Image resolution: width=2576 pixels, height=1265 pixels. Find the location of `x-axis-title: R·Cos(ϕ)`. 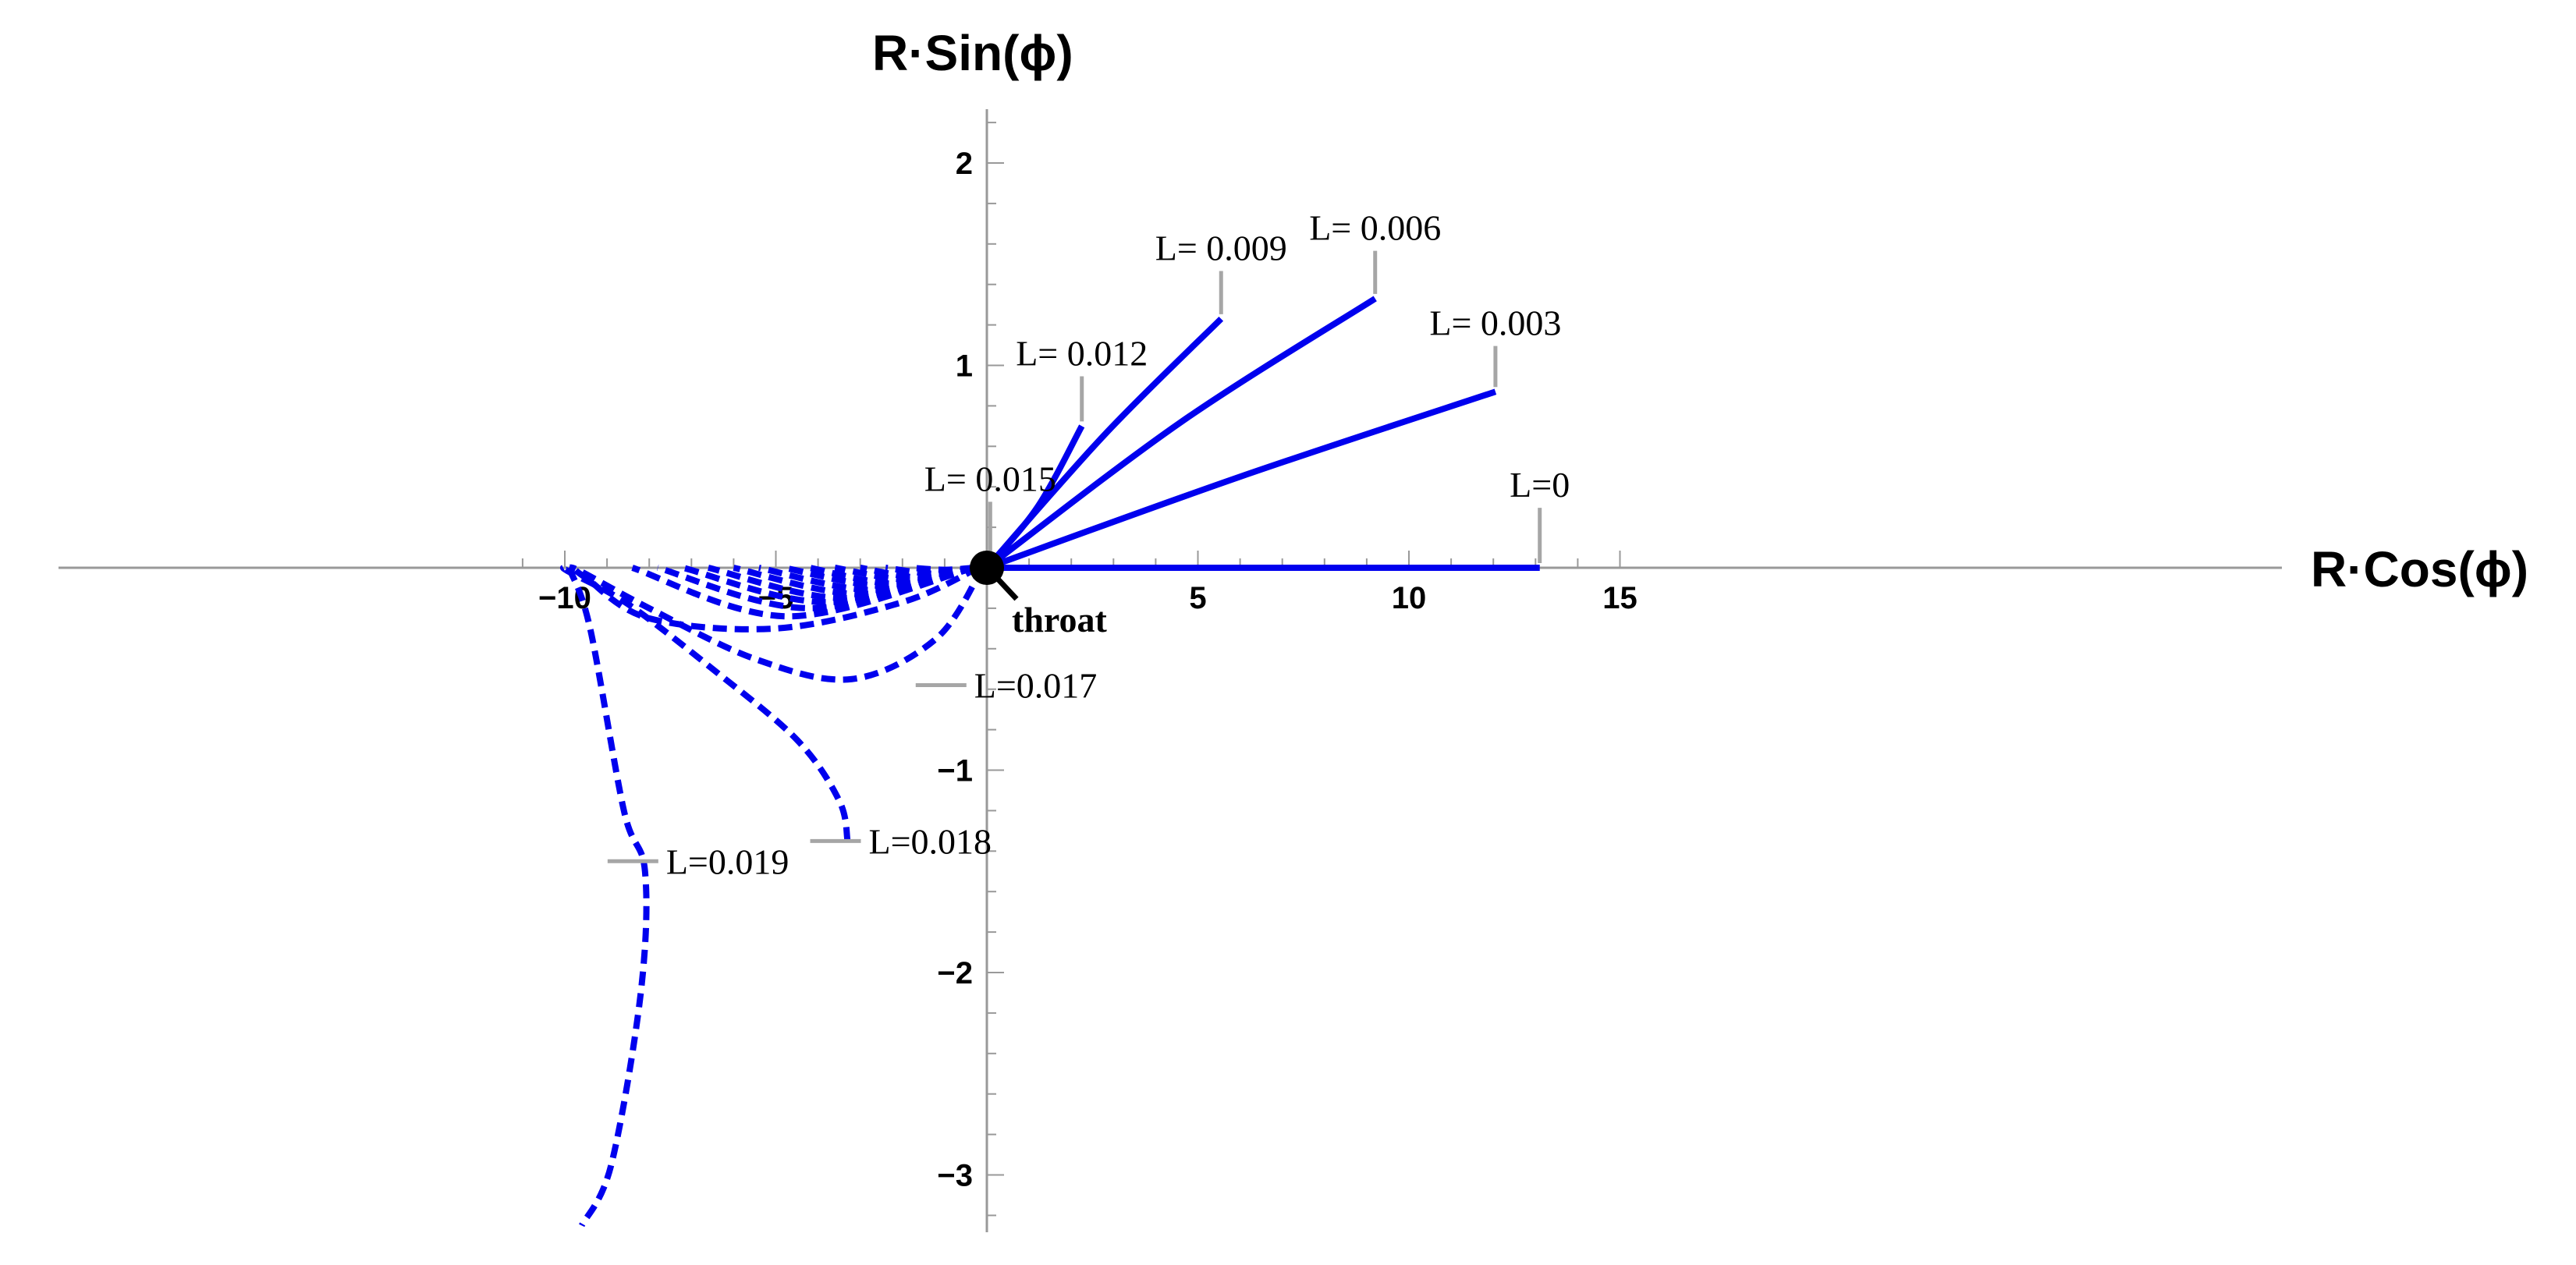

x-axis-title: R·Cos(ϕ) is located at coordinates (2419, 569).